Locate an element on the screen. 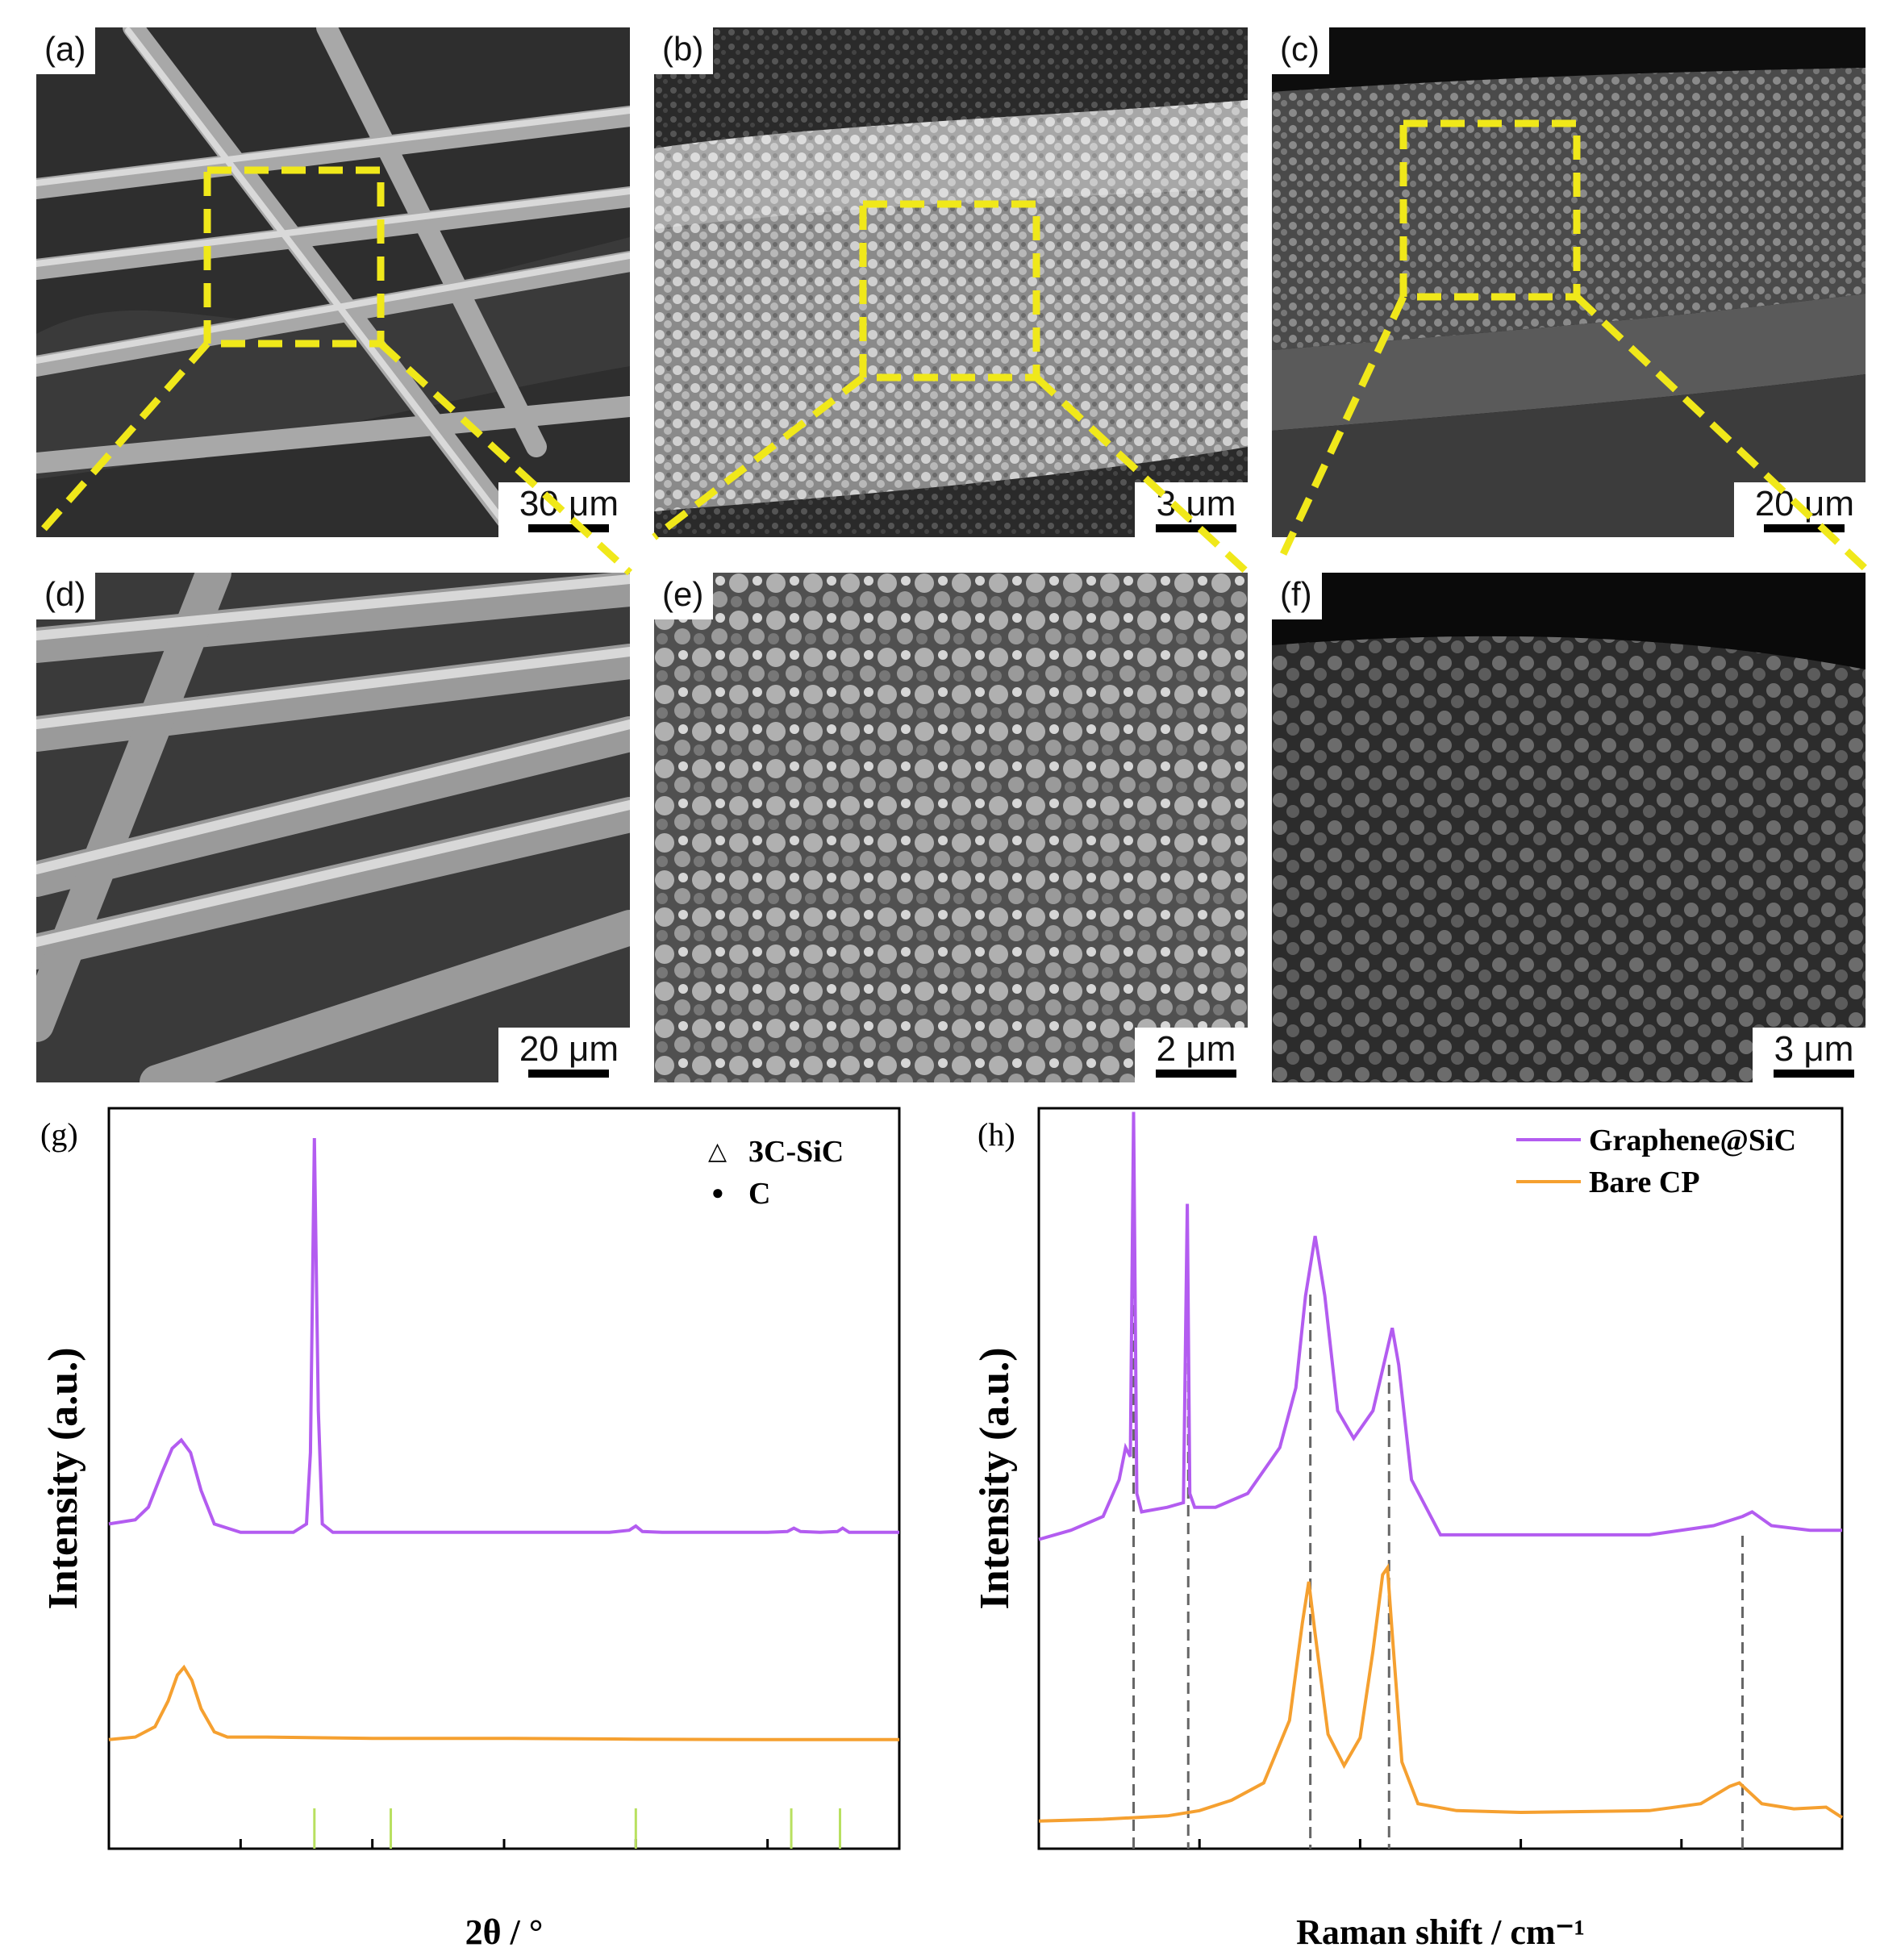 Image resolution: width=1901 pixels, height=1960 pixels. sem-image-f is located at coordinates (1569, 828).